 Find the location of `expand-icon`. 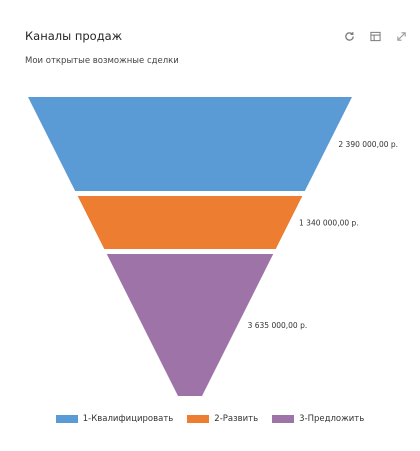

expand-icon is located at coordinates (401, 36).